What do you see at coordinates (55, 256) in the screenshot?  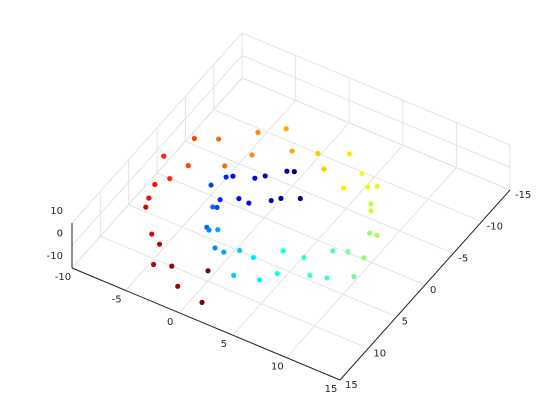 I see `z-tick-label: -10` at bounding box center [55, 256].